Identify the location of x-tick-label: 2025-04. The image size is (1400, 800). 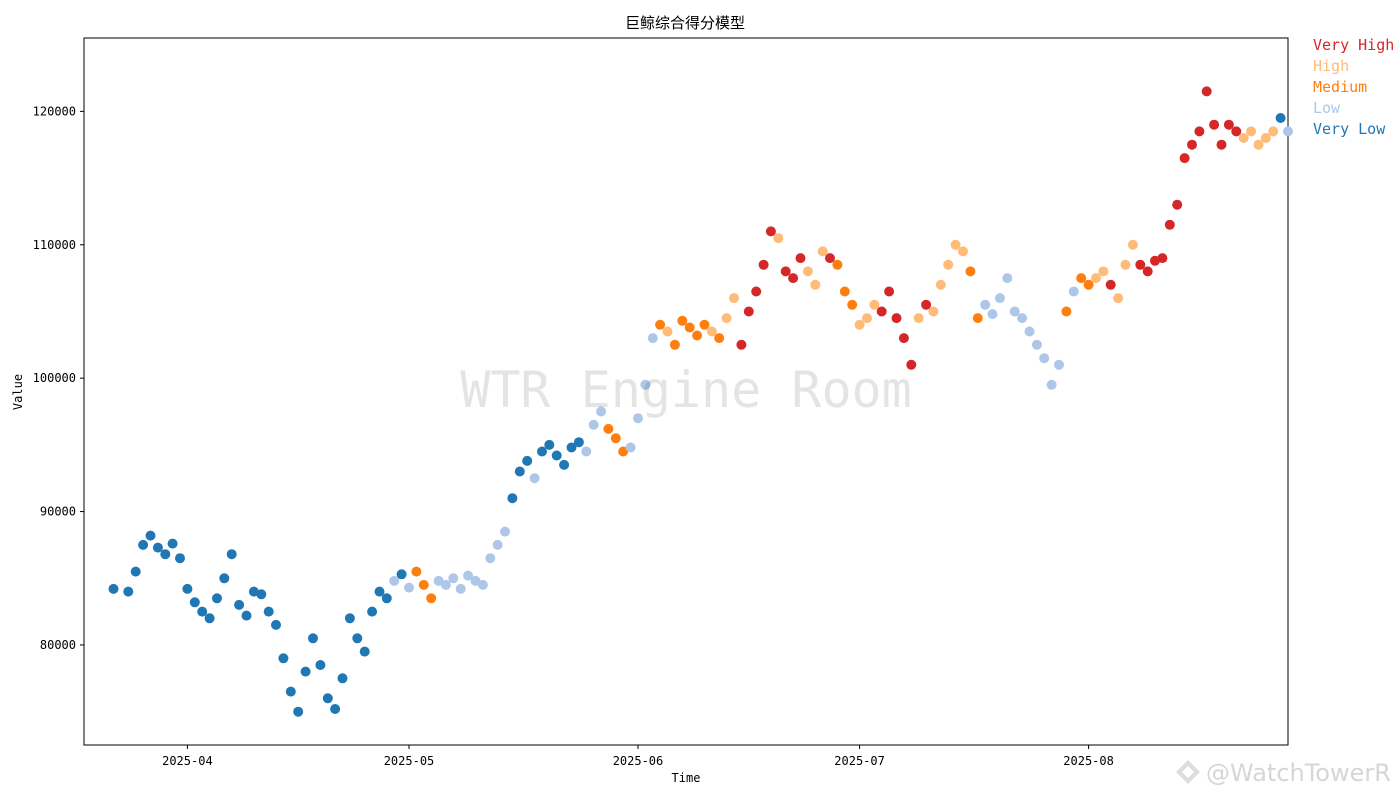
(187, 761).